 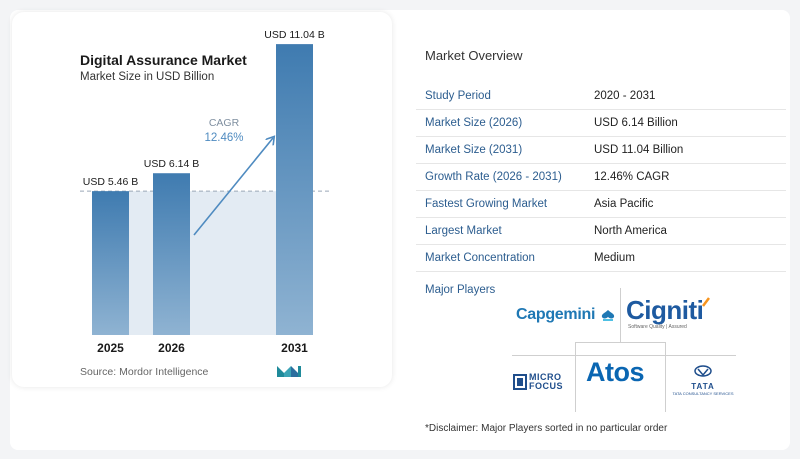 I want to click on spade-icon, so click(x=607, y=315).